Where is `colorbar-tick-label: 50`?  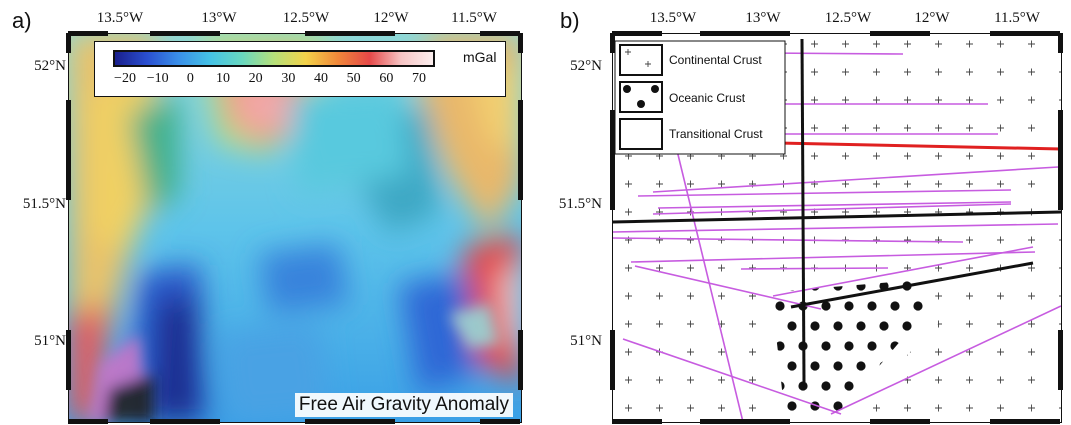
colorbar-tick-label: 50 is located at coordinates (353, 78).